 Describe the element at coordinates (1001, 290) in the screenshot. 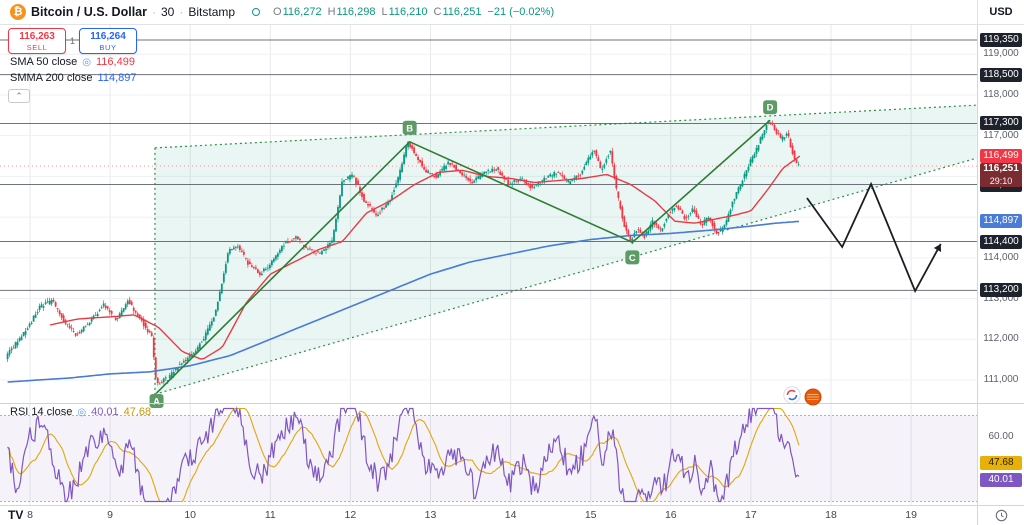

I see `price-axis-label: 113,200` at that location.